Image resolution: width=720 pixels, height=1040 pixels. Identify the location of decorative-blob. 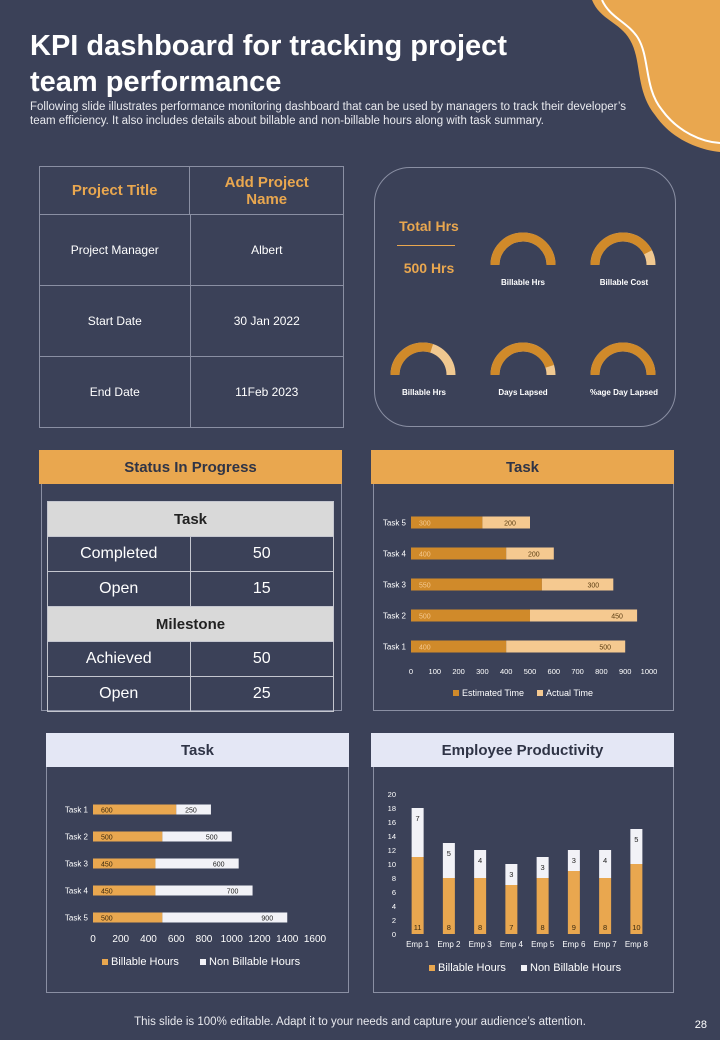
(656, 76).